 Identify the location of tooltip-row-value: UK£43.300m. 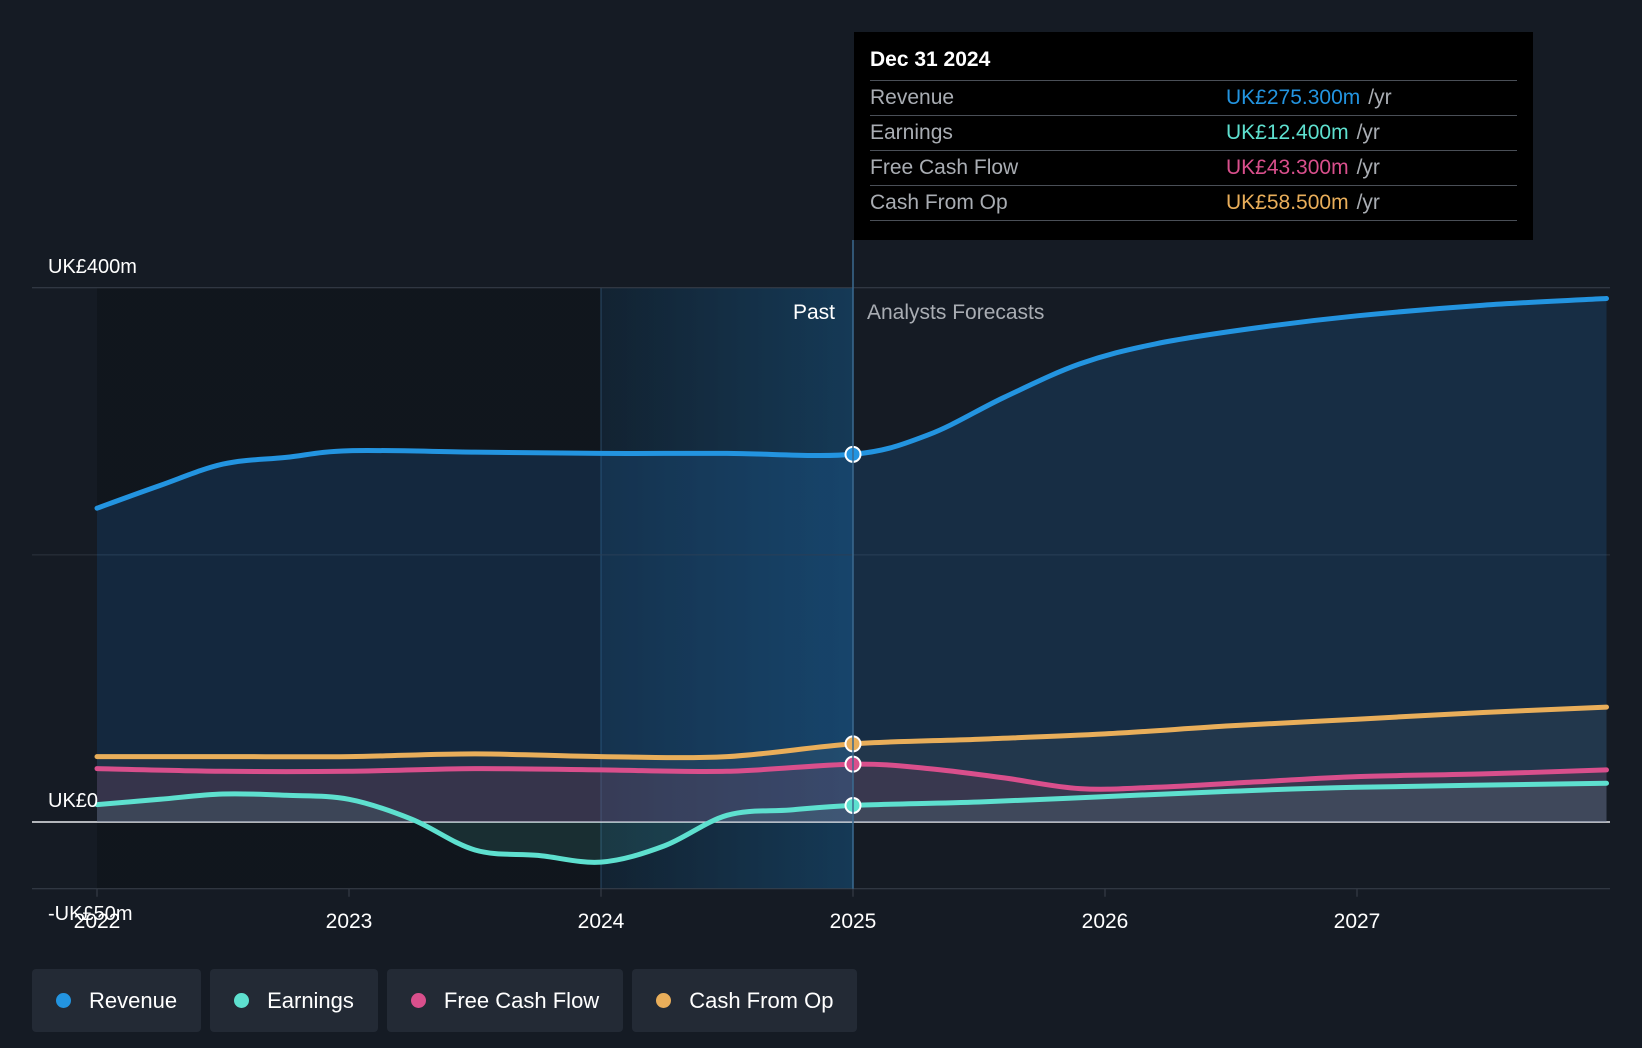
(1287, 167).